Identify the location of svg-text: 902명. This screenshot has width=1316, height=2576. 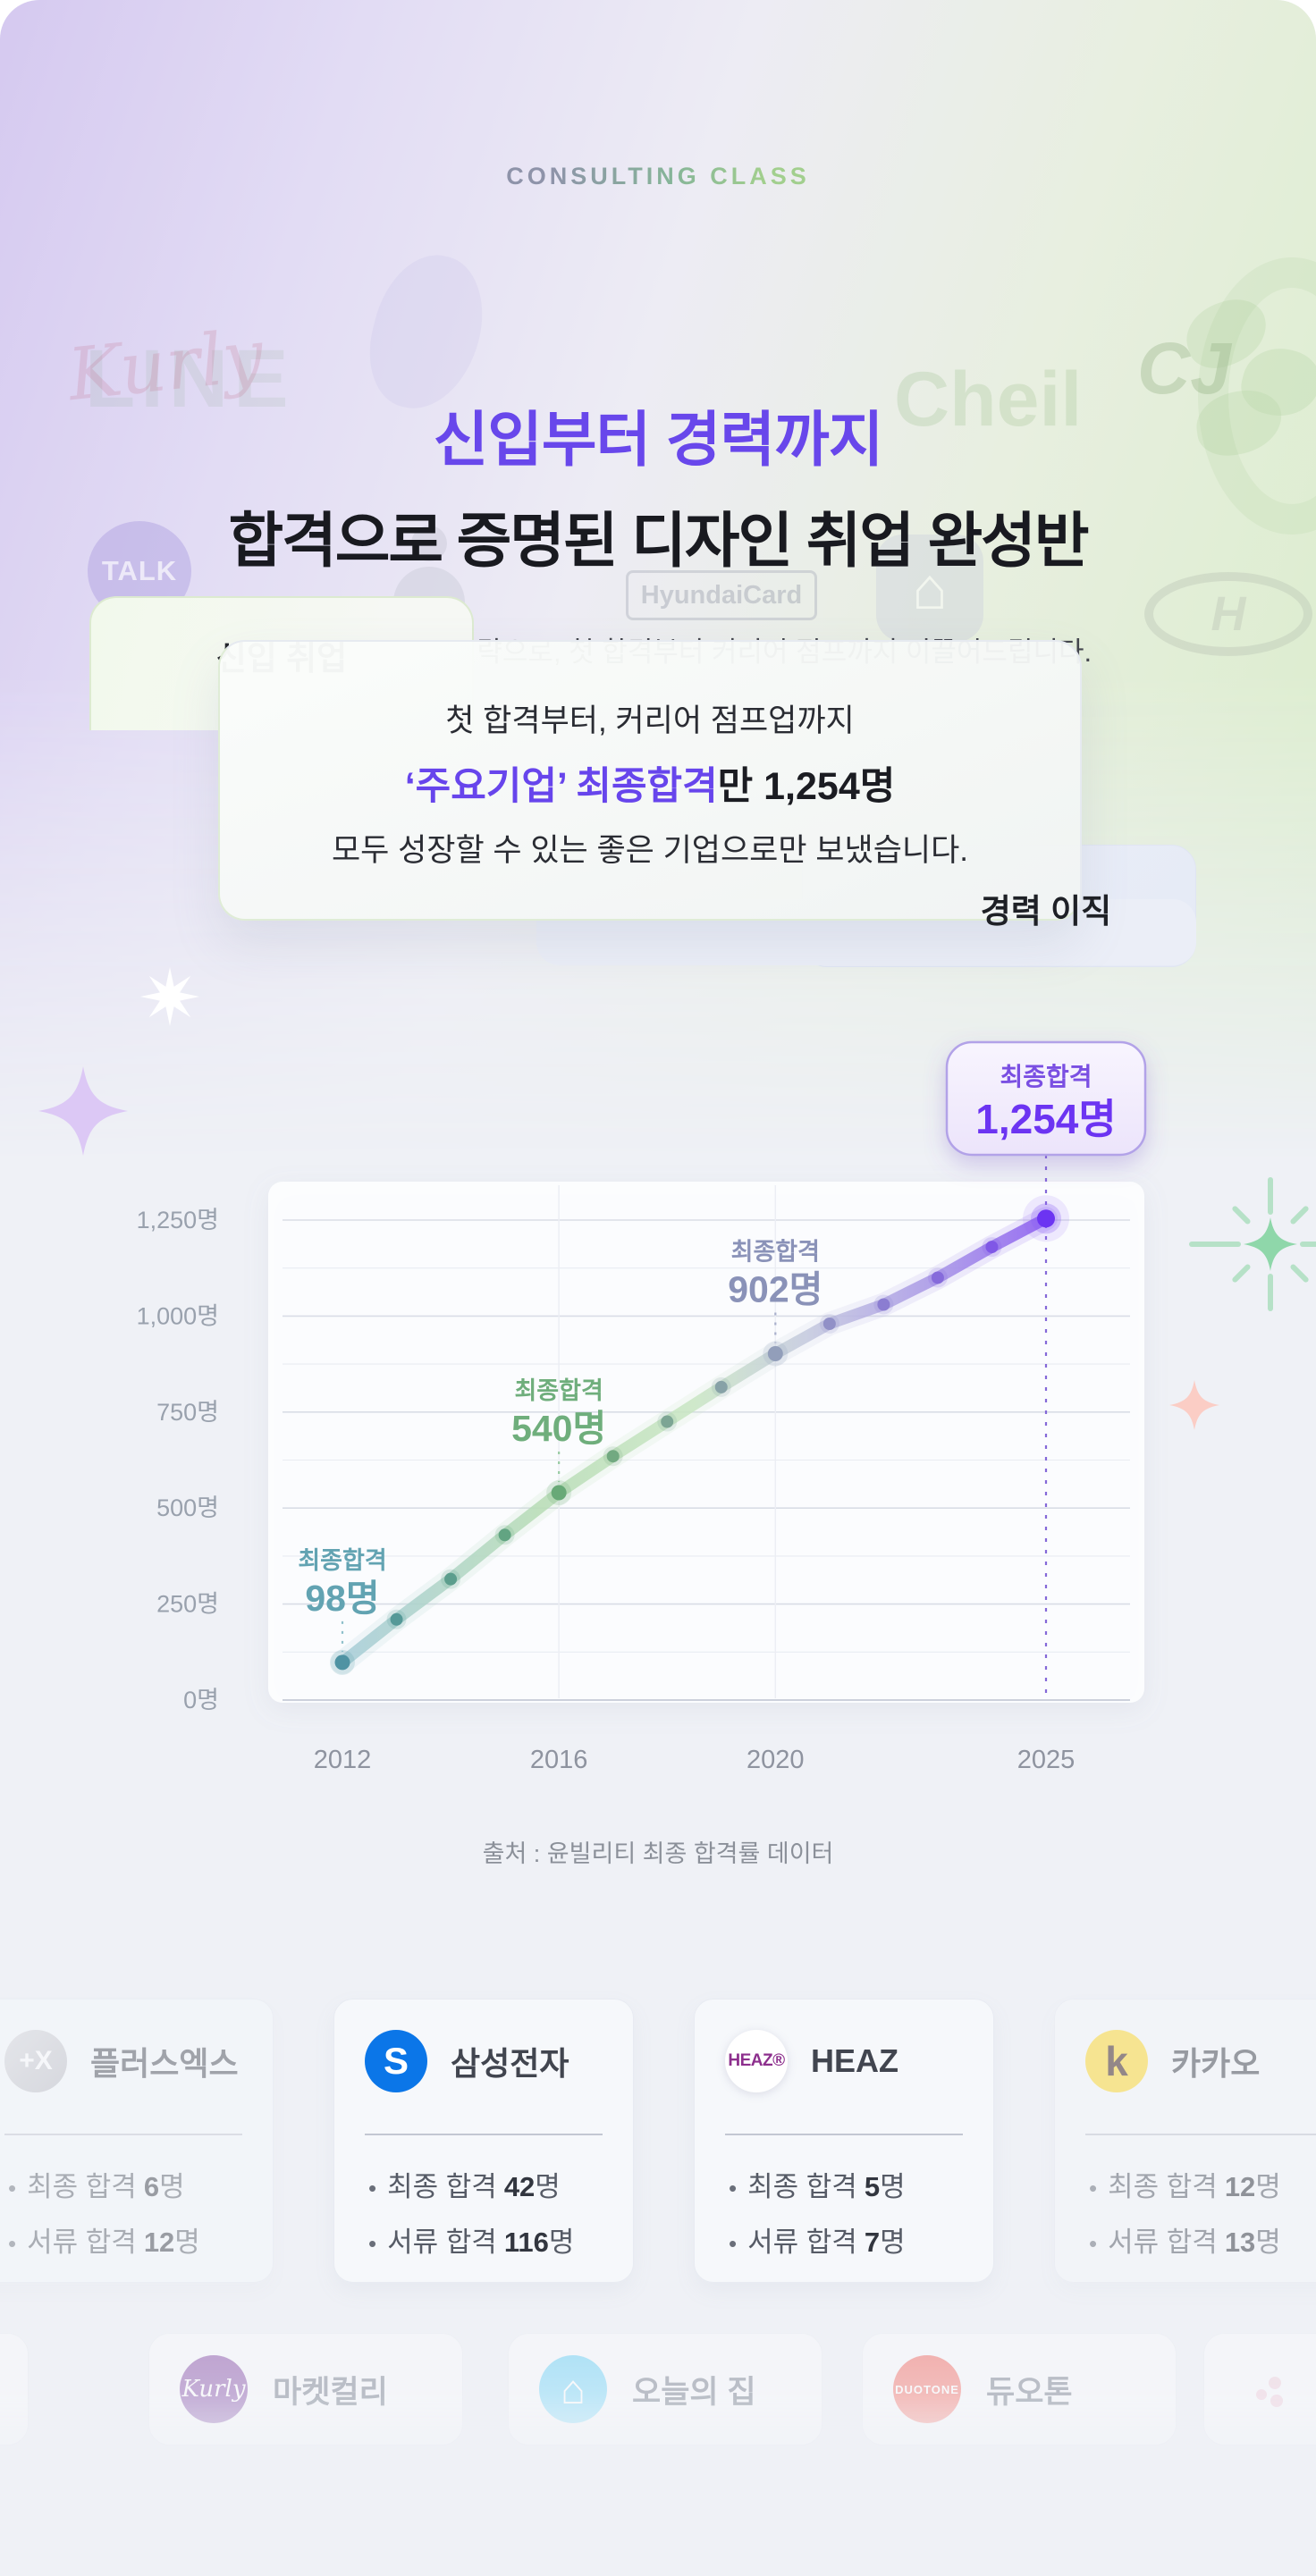
(775, 1290).